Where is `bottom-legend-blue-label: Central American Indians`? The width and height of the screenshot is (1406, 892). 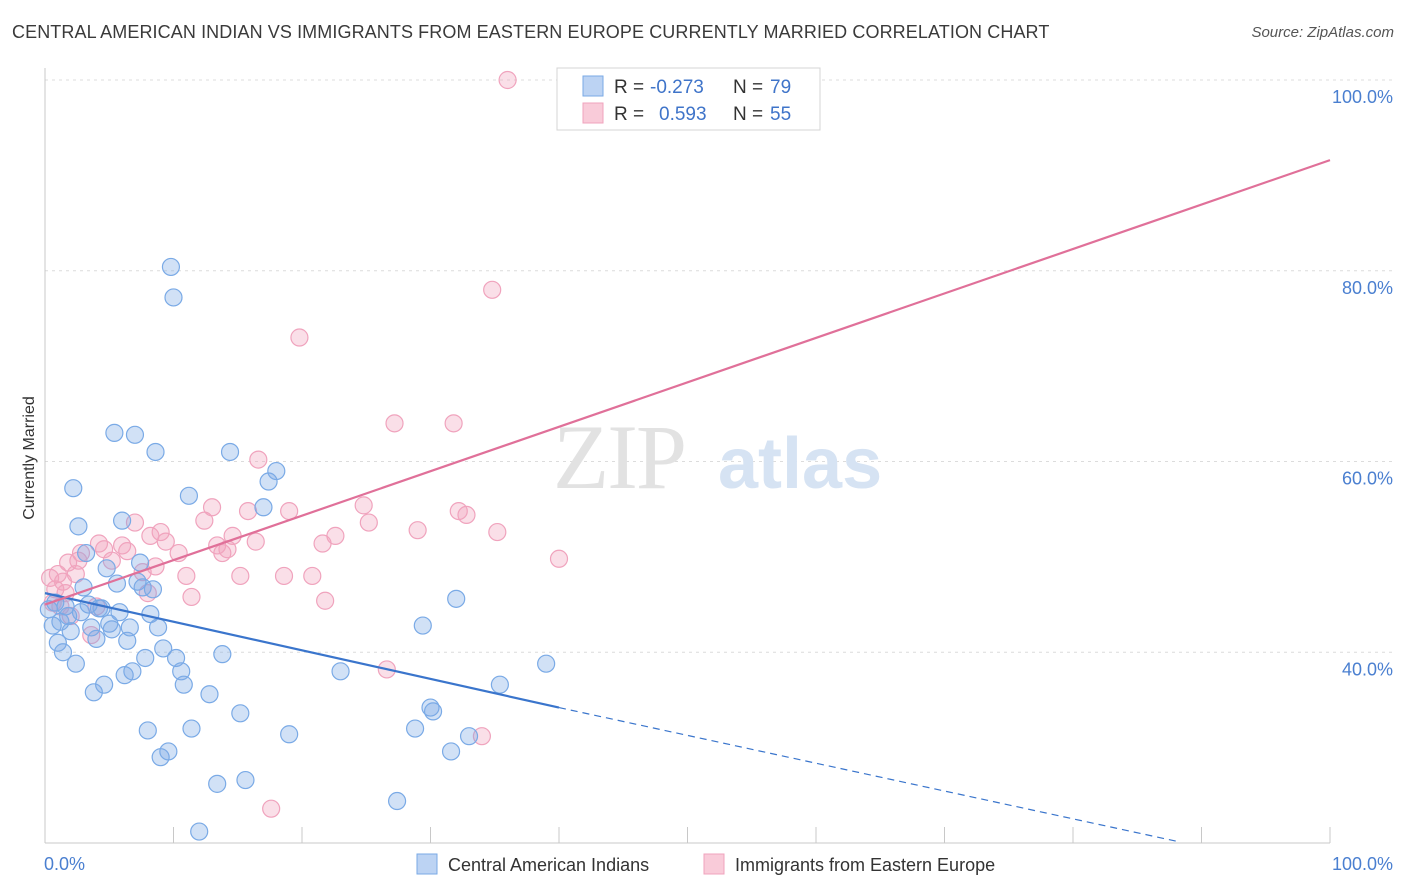 bottom-legend-blue-label: Central American Indians is located at coordinates (548, 865).